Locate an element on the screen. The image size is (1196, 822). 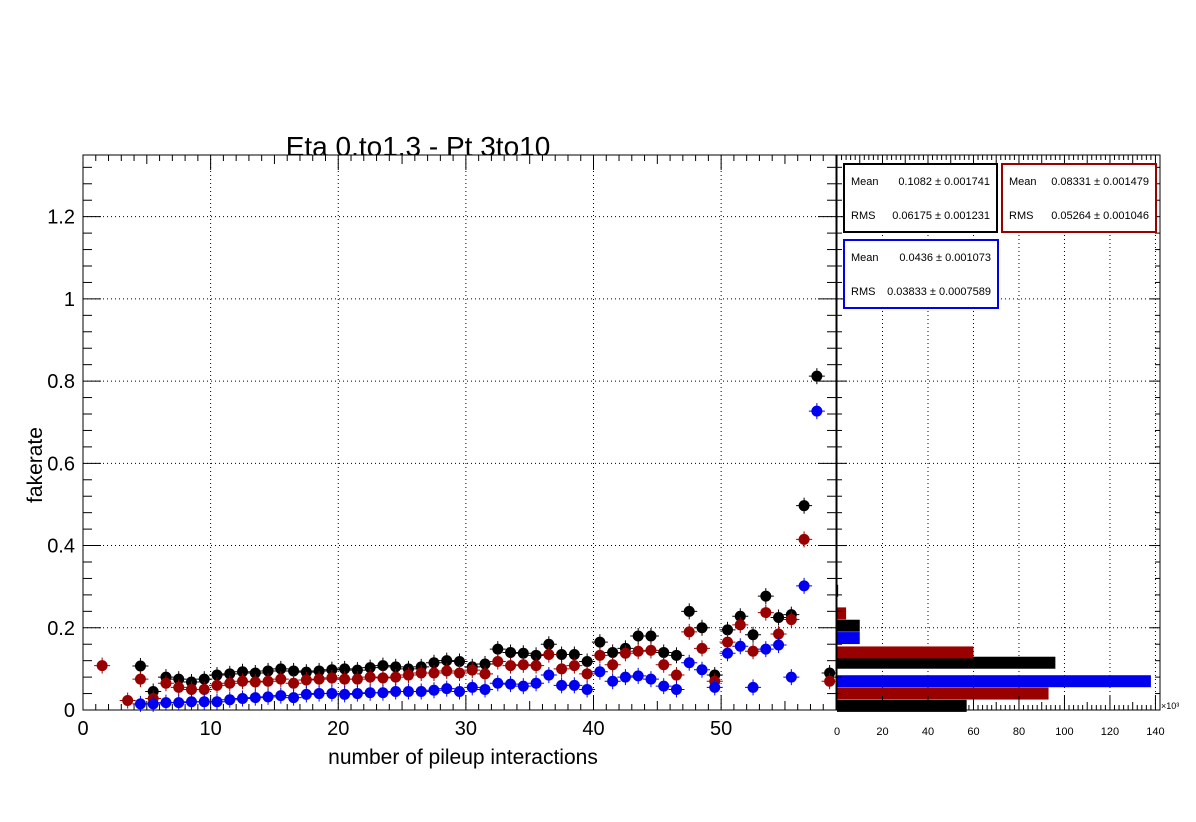
y-tick-label: 0 is located at coordinates (69, 711).